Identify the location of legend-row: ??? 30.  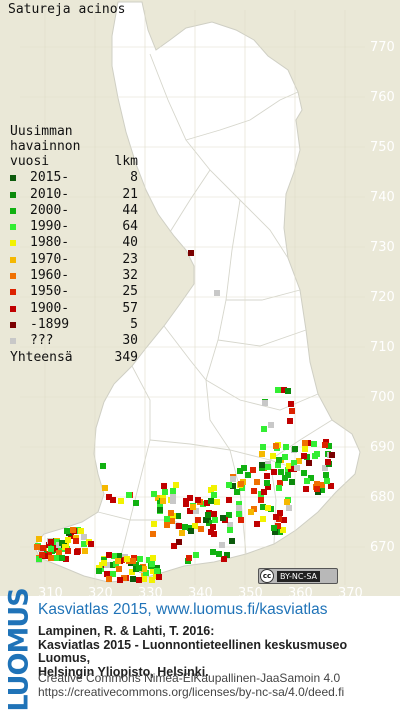
(74, 341).